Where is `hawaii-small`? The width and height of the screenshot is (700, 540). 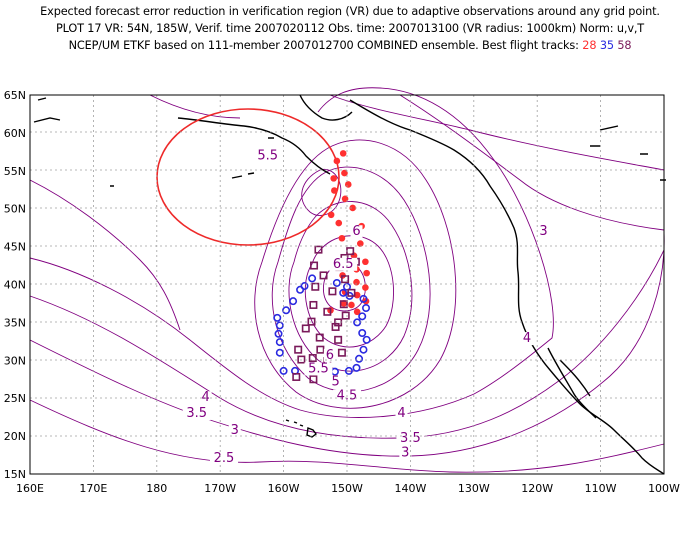
hawaii-small is located at coordinates (294, 423).